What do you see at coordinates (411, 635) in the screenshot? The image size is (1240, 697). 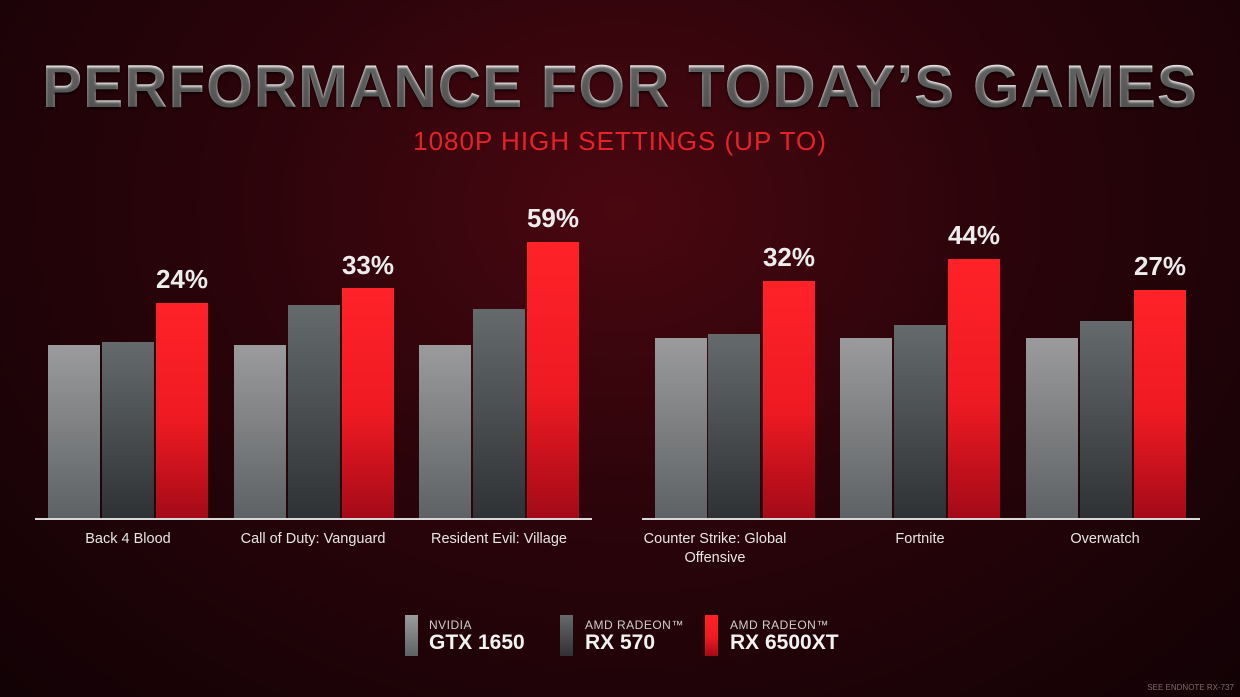 I see `legend-swatch-gtx1650` at bounding box center [411, 635].